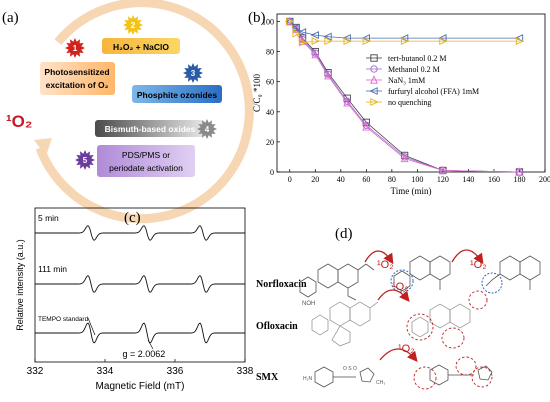 This screenshot has width=550, height=402. What do you see at coordinates (76, 72) in the screenshot?
I see `svg-text: Photosensitized` at bounding box center [76, 72].